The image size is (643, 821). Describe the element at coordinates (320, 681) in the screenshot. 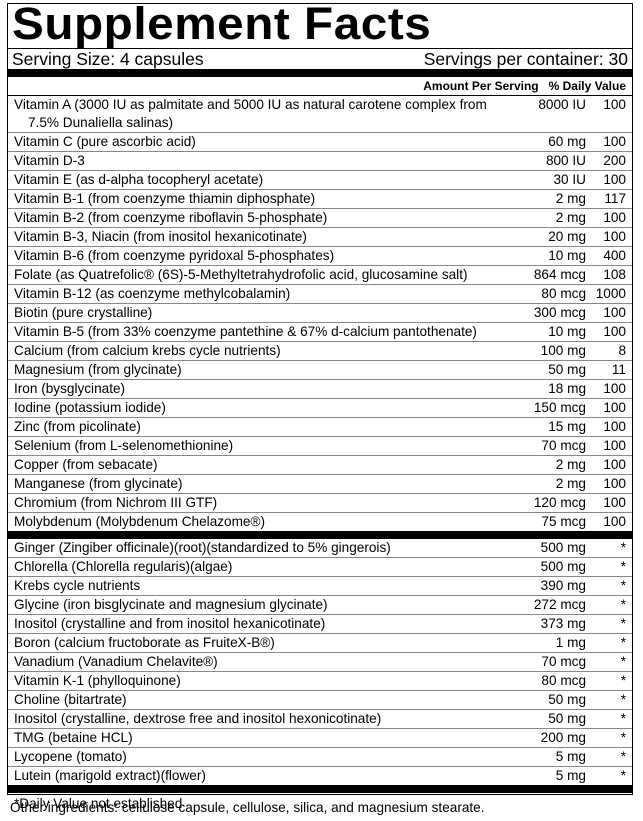

I see `nutrient-row: Vitamin K-1 (phylloquinone) 80 mcg *` at that location.